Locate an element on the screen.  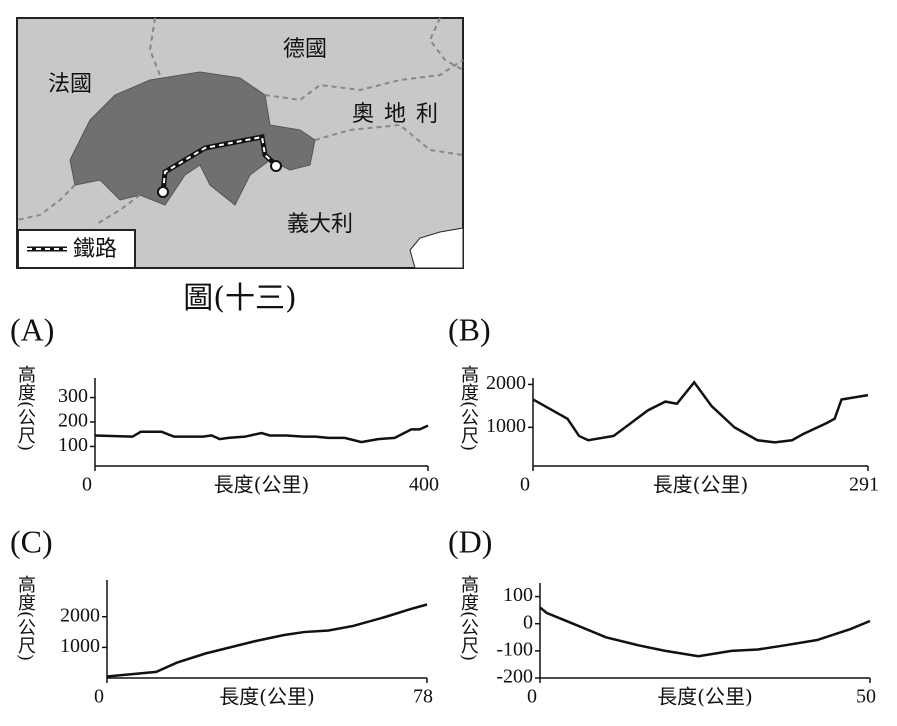
map-label: 奧地利 is located at coordinates (400, 114).